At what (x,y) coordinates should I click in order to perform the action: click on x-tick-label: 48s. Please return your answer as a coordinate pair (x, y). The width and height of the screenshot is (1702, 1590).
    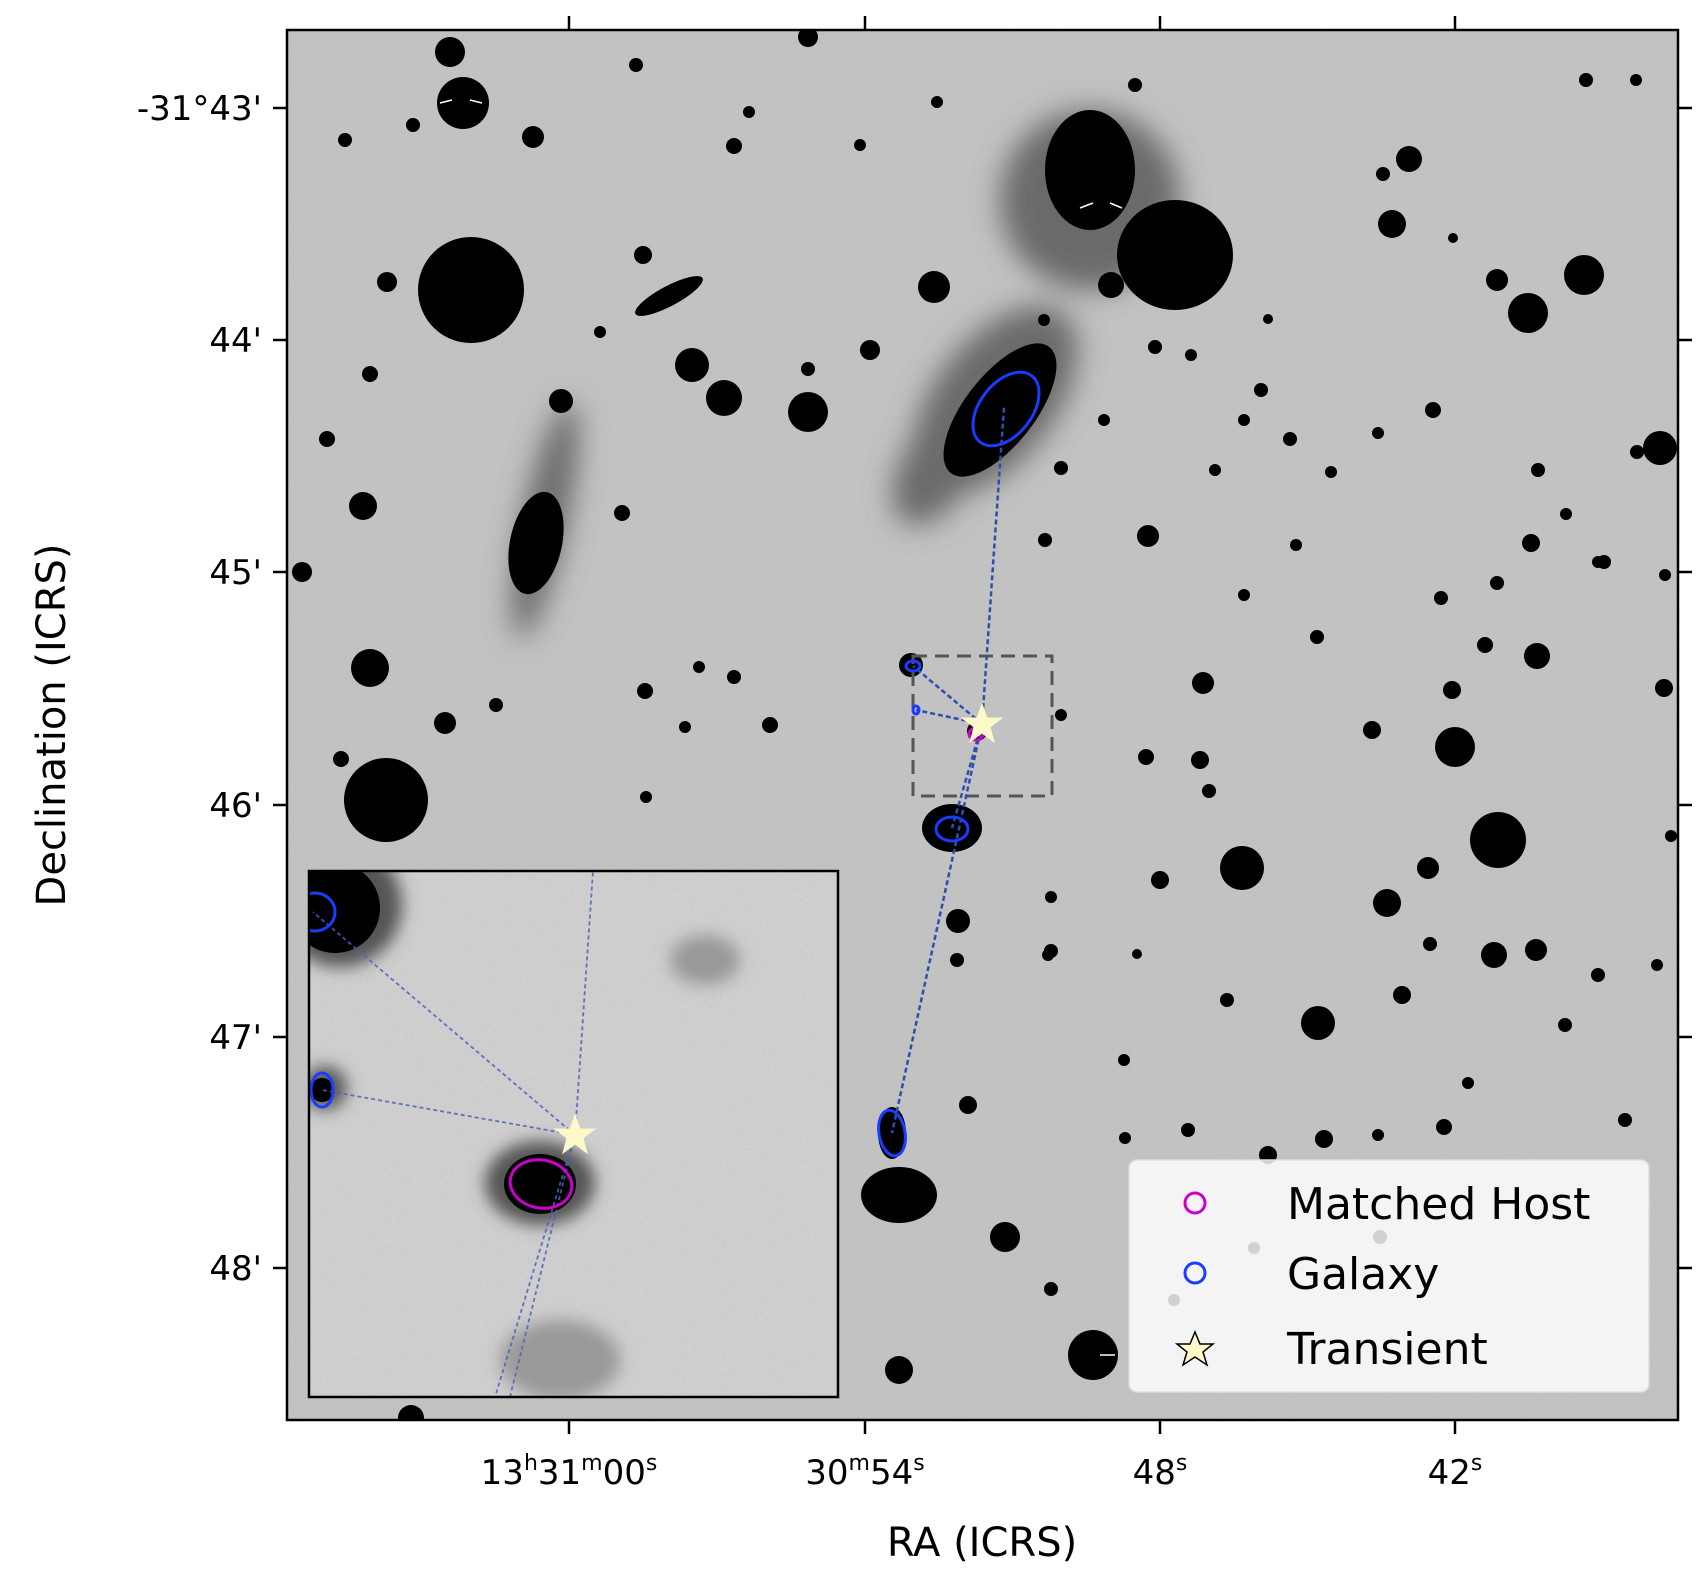
    Looking at the image, I should click on (1160, 1472).